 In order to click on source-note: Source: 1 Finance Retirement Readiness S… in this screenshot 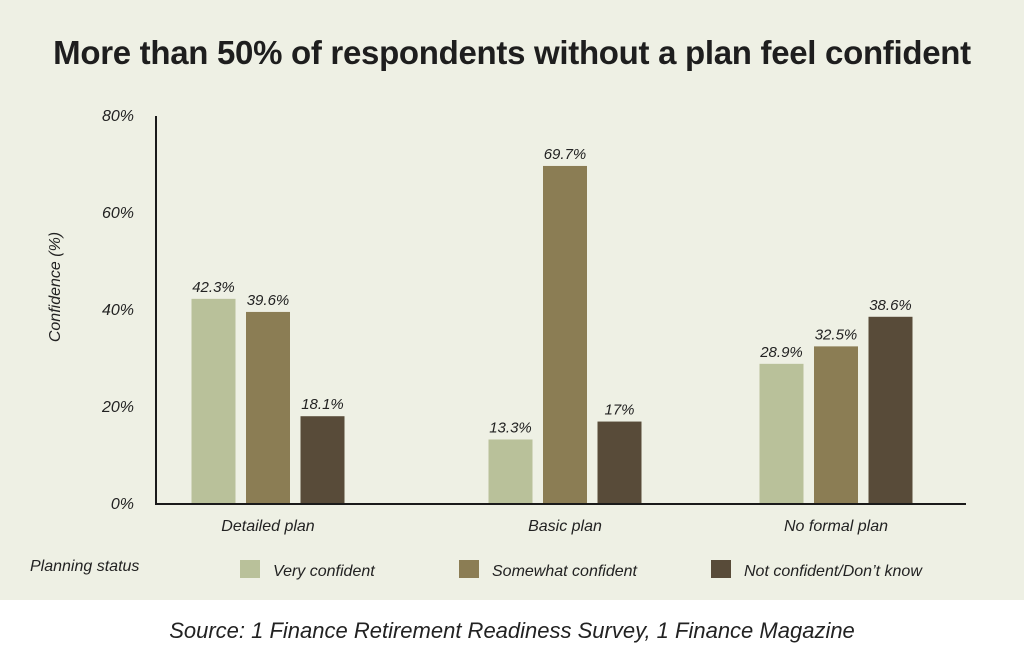, I will do `click(512, 630)`.